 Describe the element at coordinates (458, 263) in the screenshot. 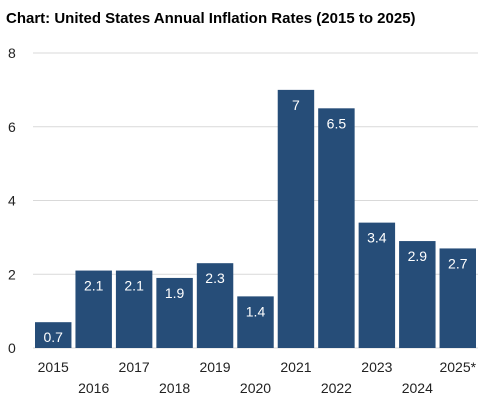

I see `data-label: 2.7` at that location.